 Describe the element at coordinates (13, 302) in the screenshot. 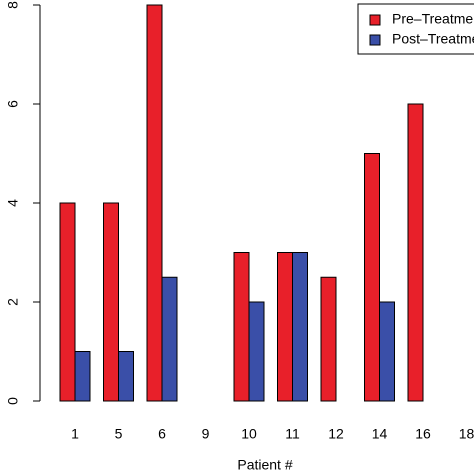

I see `y-tick-label: 2` at that location.